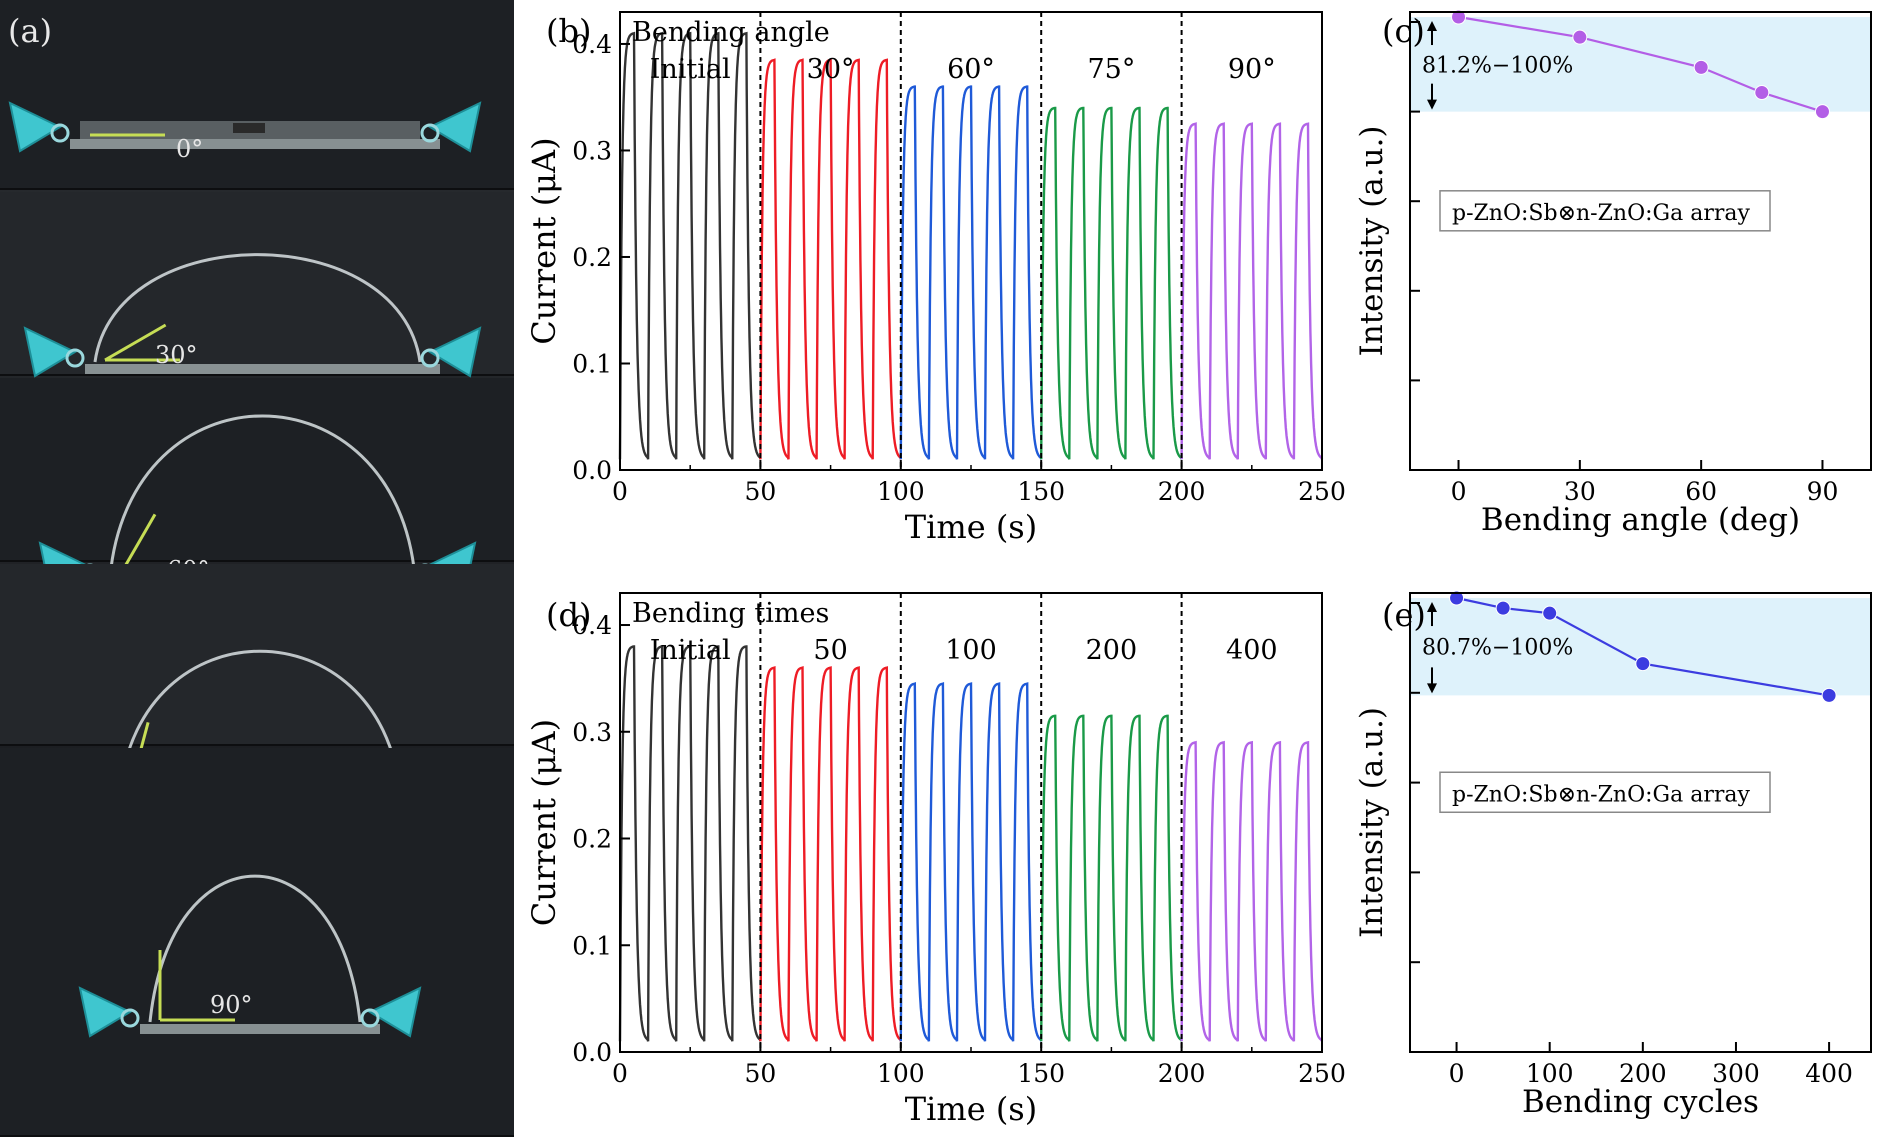 Image resolution: width=1878 pixels, height=1137 pixels. I want to click on segment-label: 60°, so click(971, 69).